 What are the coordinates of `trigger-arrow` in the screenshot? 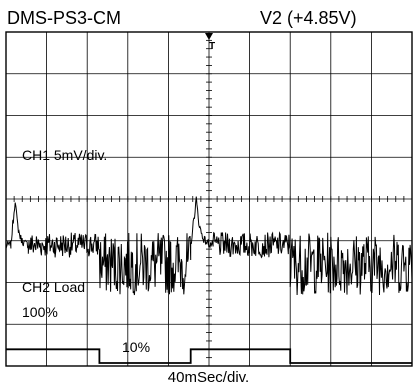 It's located at (209, 36).